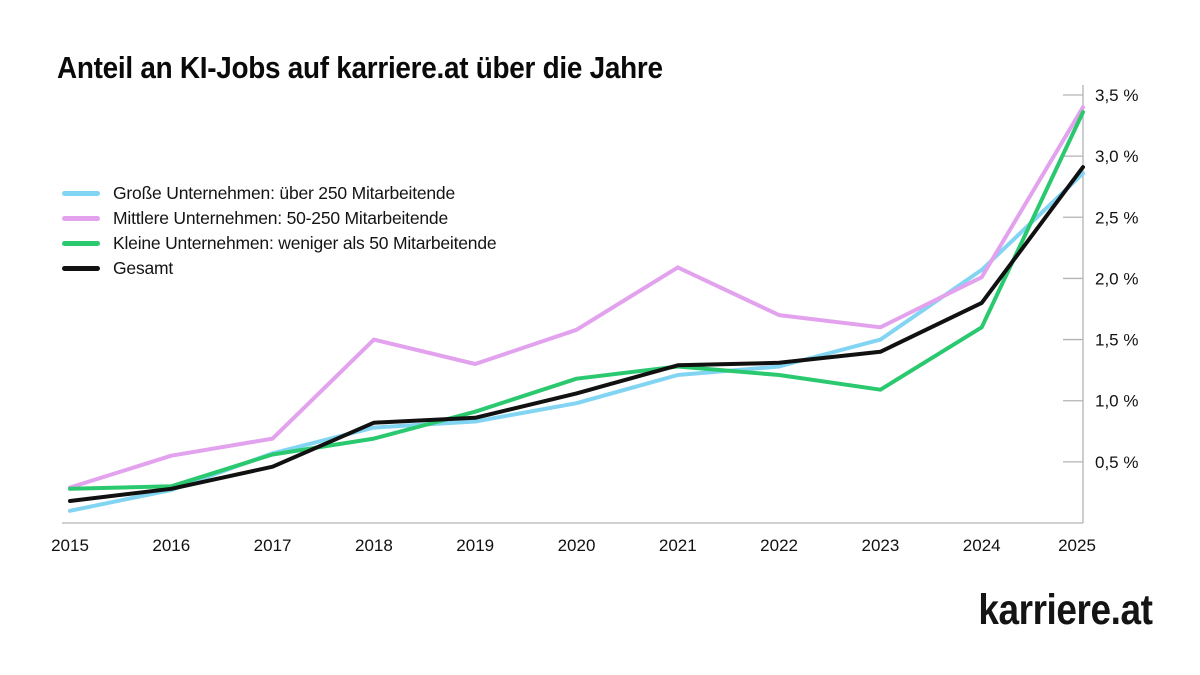 The image size is (1200, 675). Describe the element at coordinates (81, 243) in the screenshot. I see `legend-swatch-kleine-unternehmen` at that location.